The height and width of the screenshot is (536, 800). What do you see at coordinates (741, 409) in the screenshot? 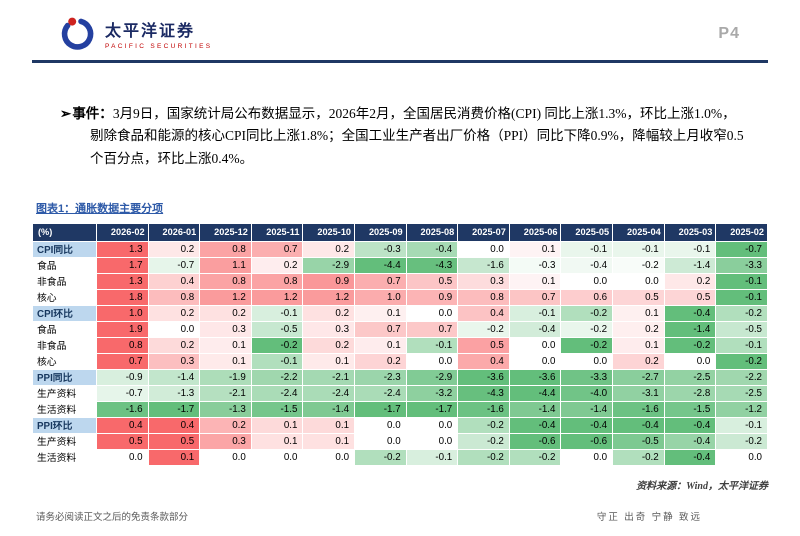
I see `heatmap-cell: -1.2` at bounding box center [741, 409].